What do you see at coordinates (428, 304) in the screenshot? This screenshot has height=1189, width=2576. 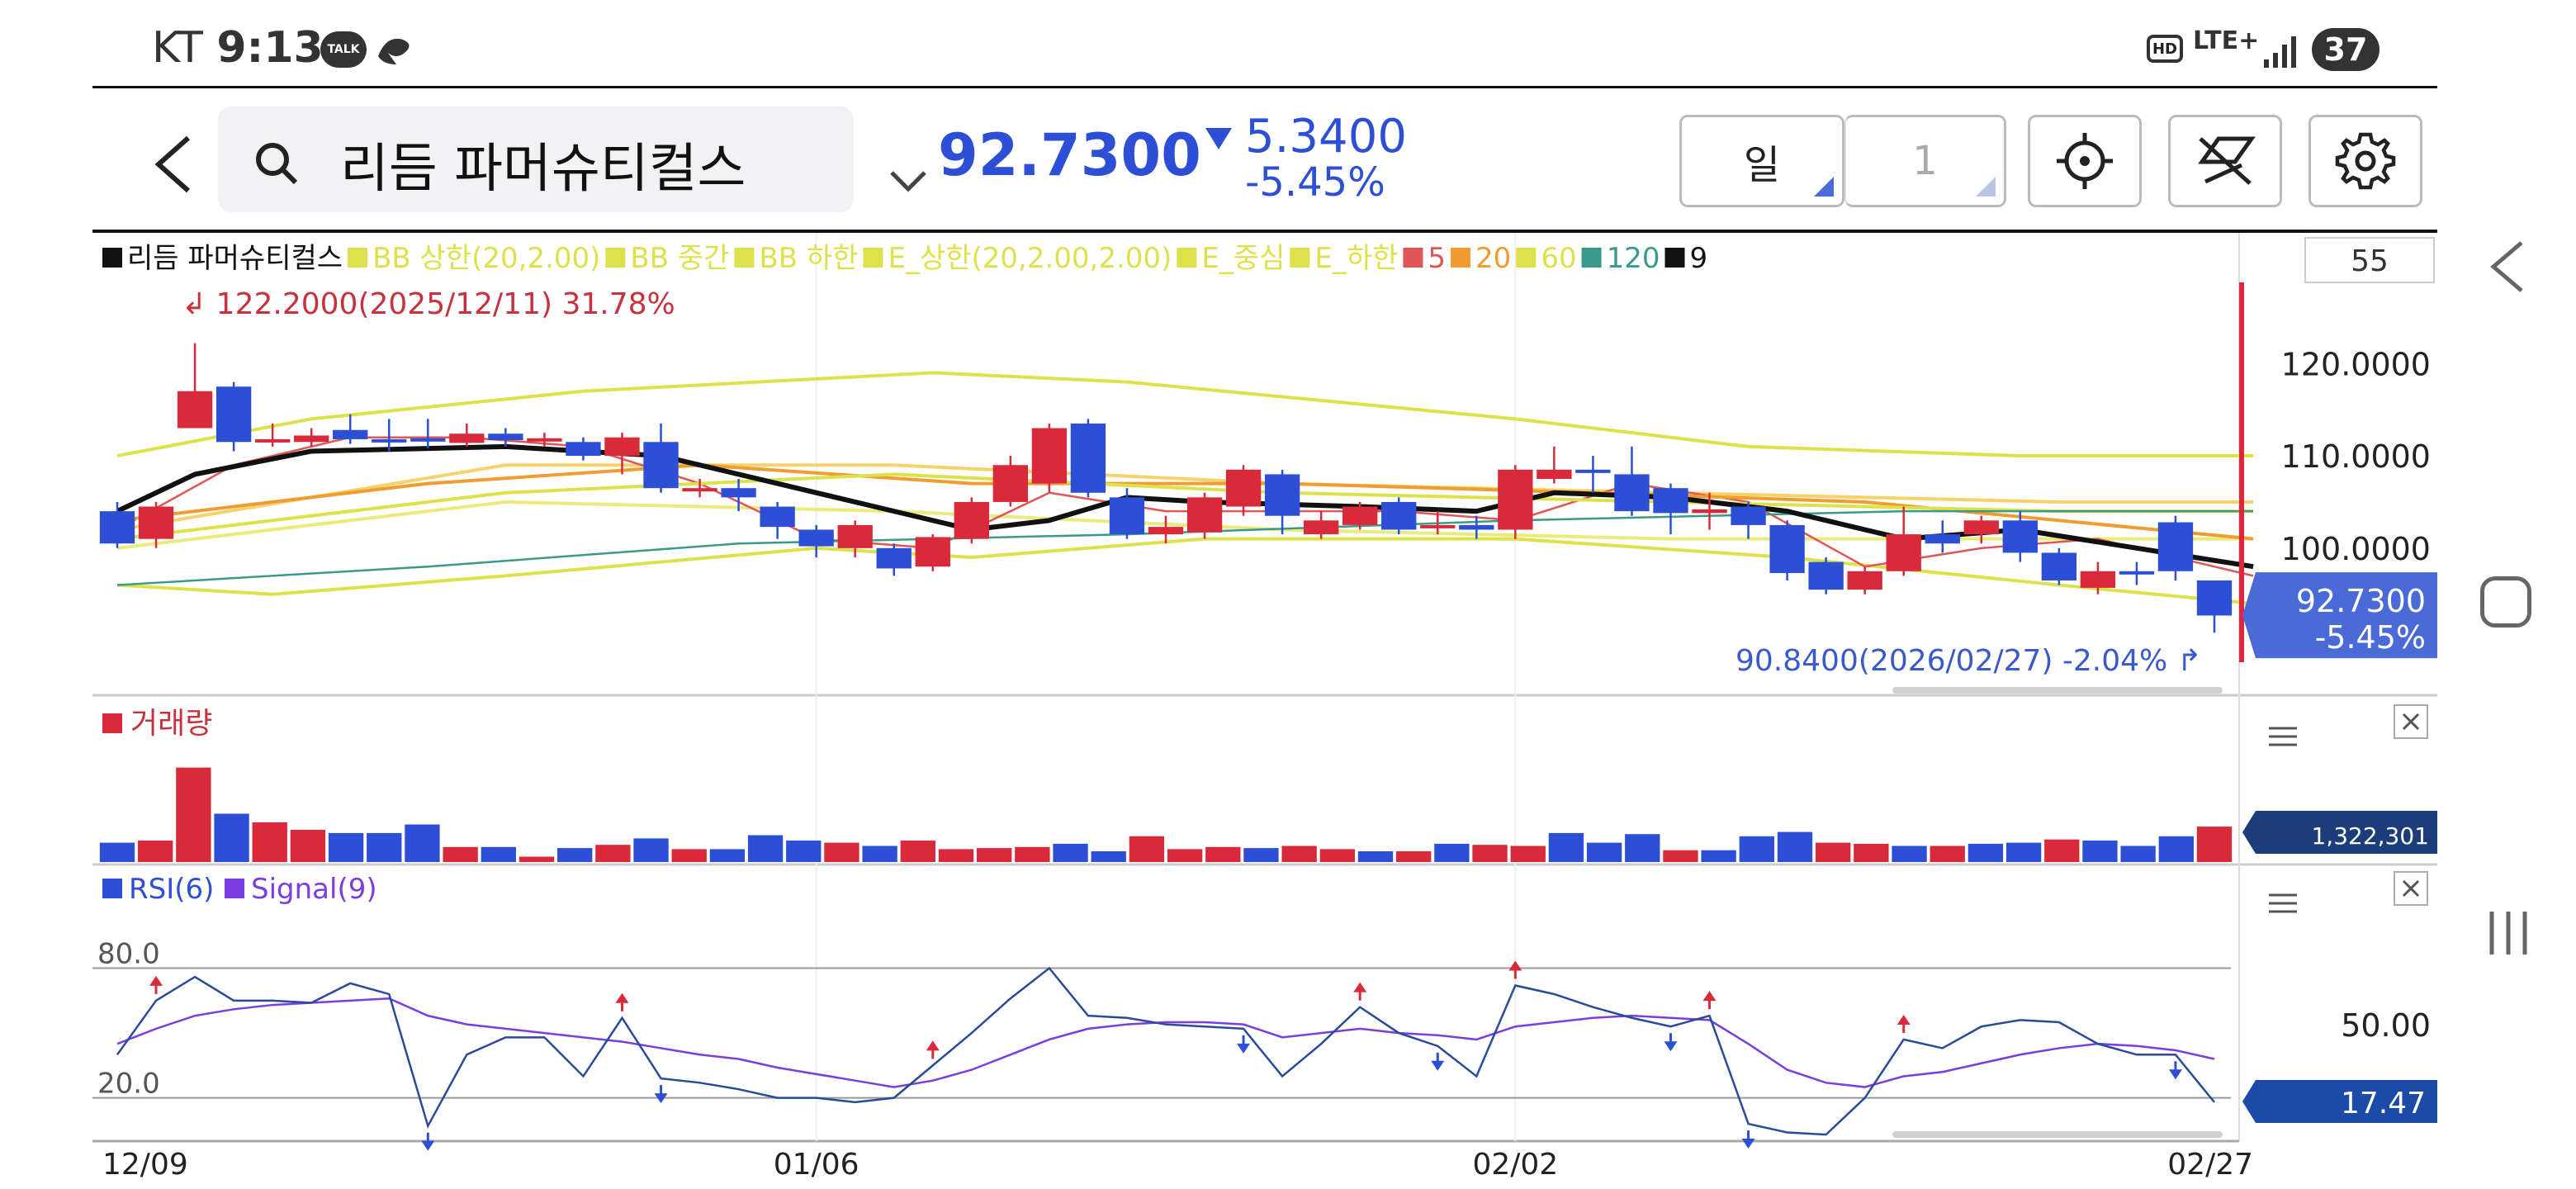 I see `high-price-annotation: ↲ 122.2000(2025/12/11) 31.78%` at bounding box center [428, 304].